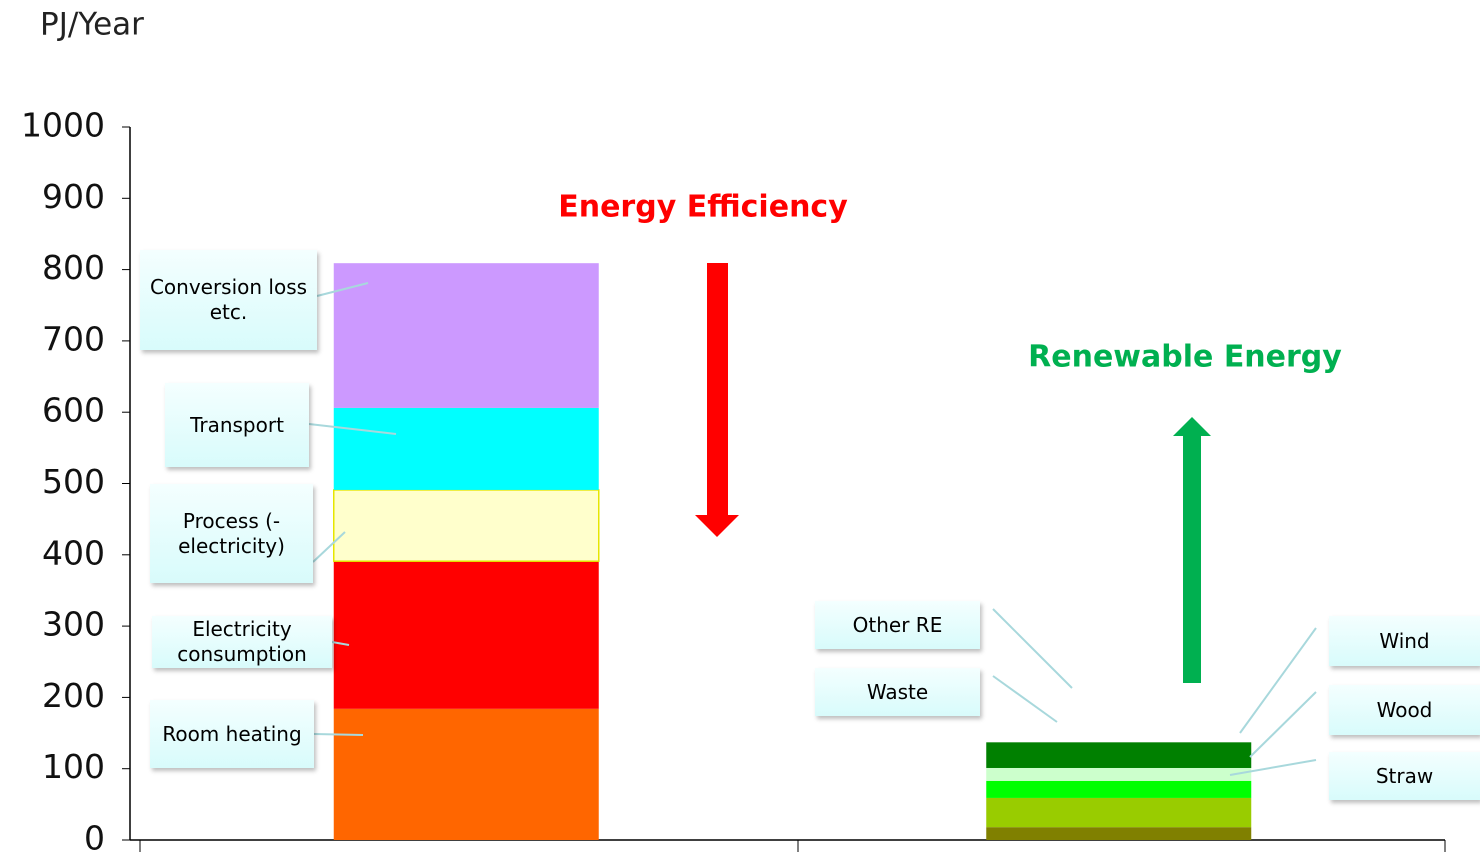  What do you see at coordinates (73, 766) in the screenshot?
I see `y-tick-label: 100` at bounding box center [73, 766].